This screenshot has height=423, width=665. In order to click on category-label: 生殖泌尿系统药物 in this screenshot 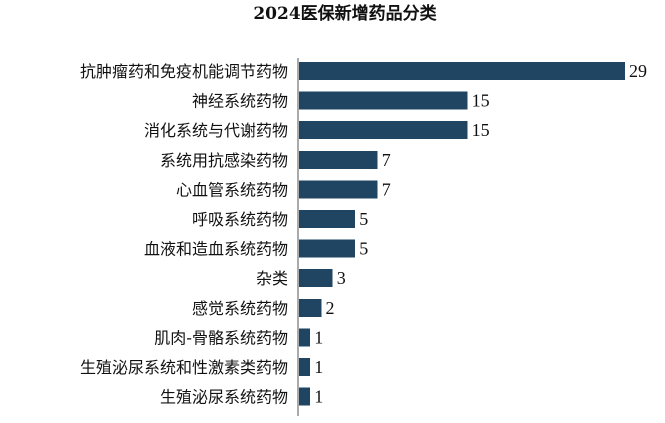, I will do `click(224, 397)`.